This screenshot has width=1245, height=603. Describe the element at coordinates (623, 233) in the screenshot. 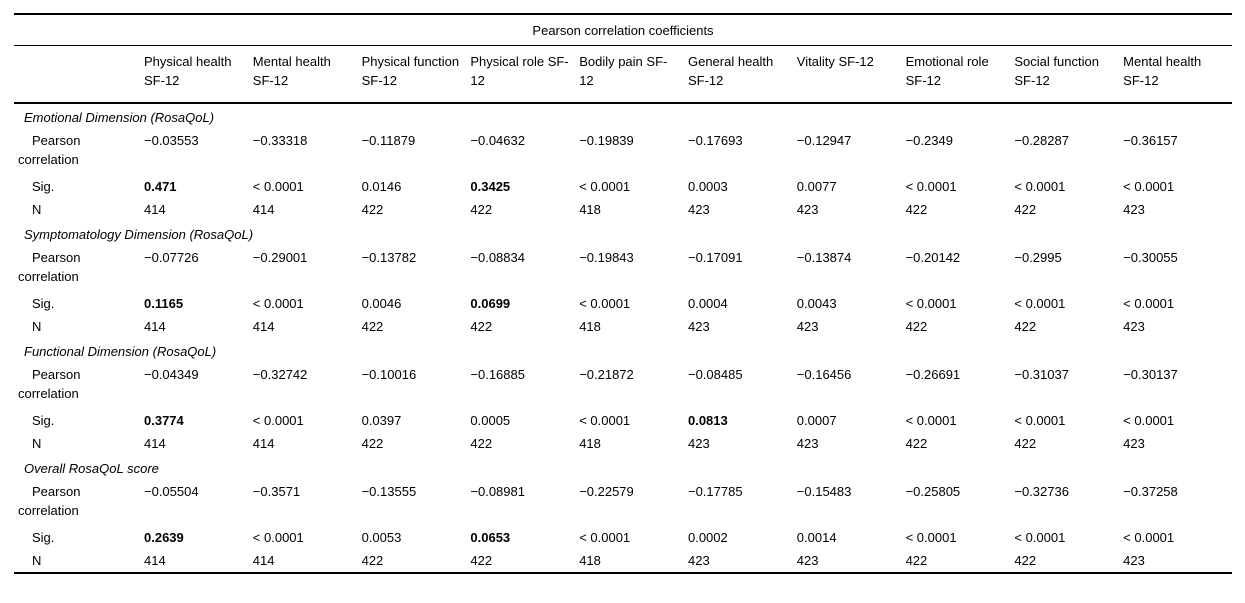

I see `group-header-row: Symptomatology Dimension (RosaQoL)` at that location.